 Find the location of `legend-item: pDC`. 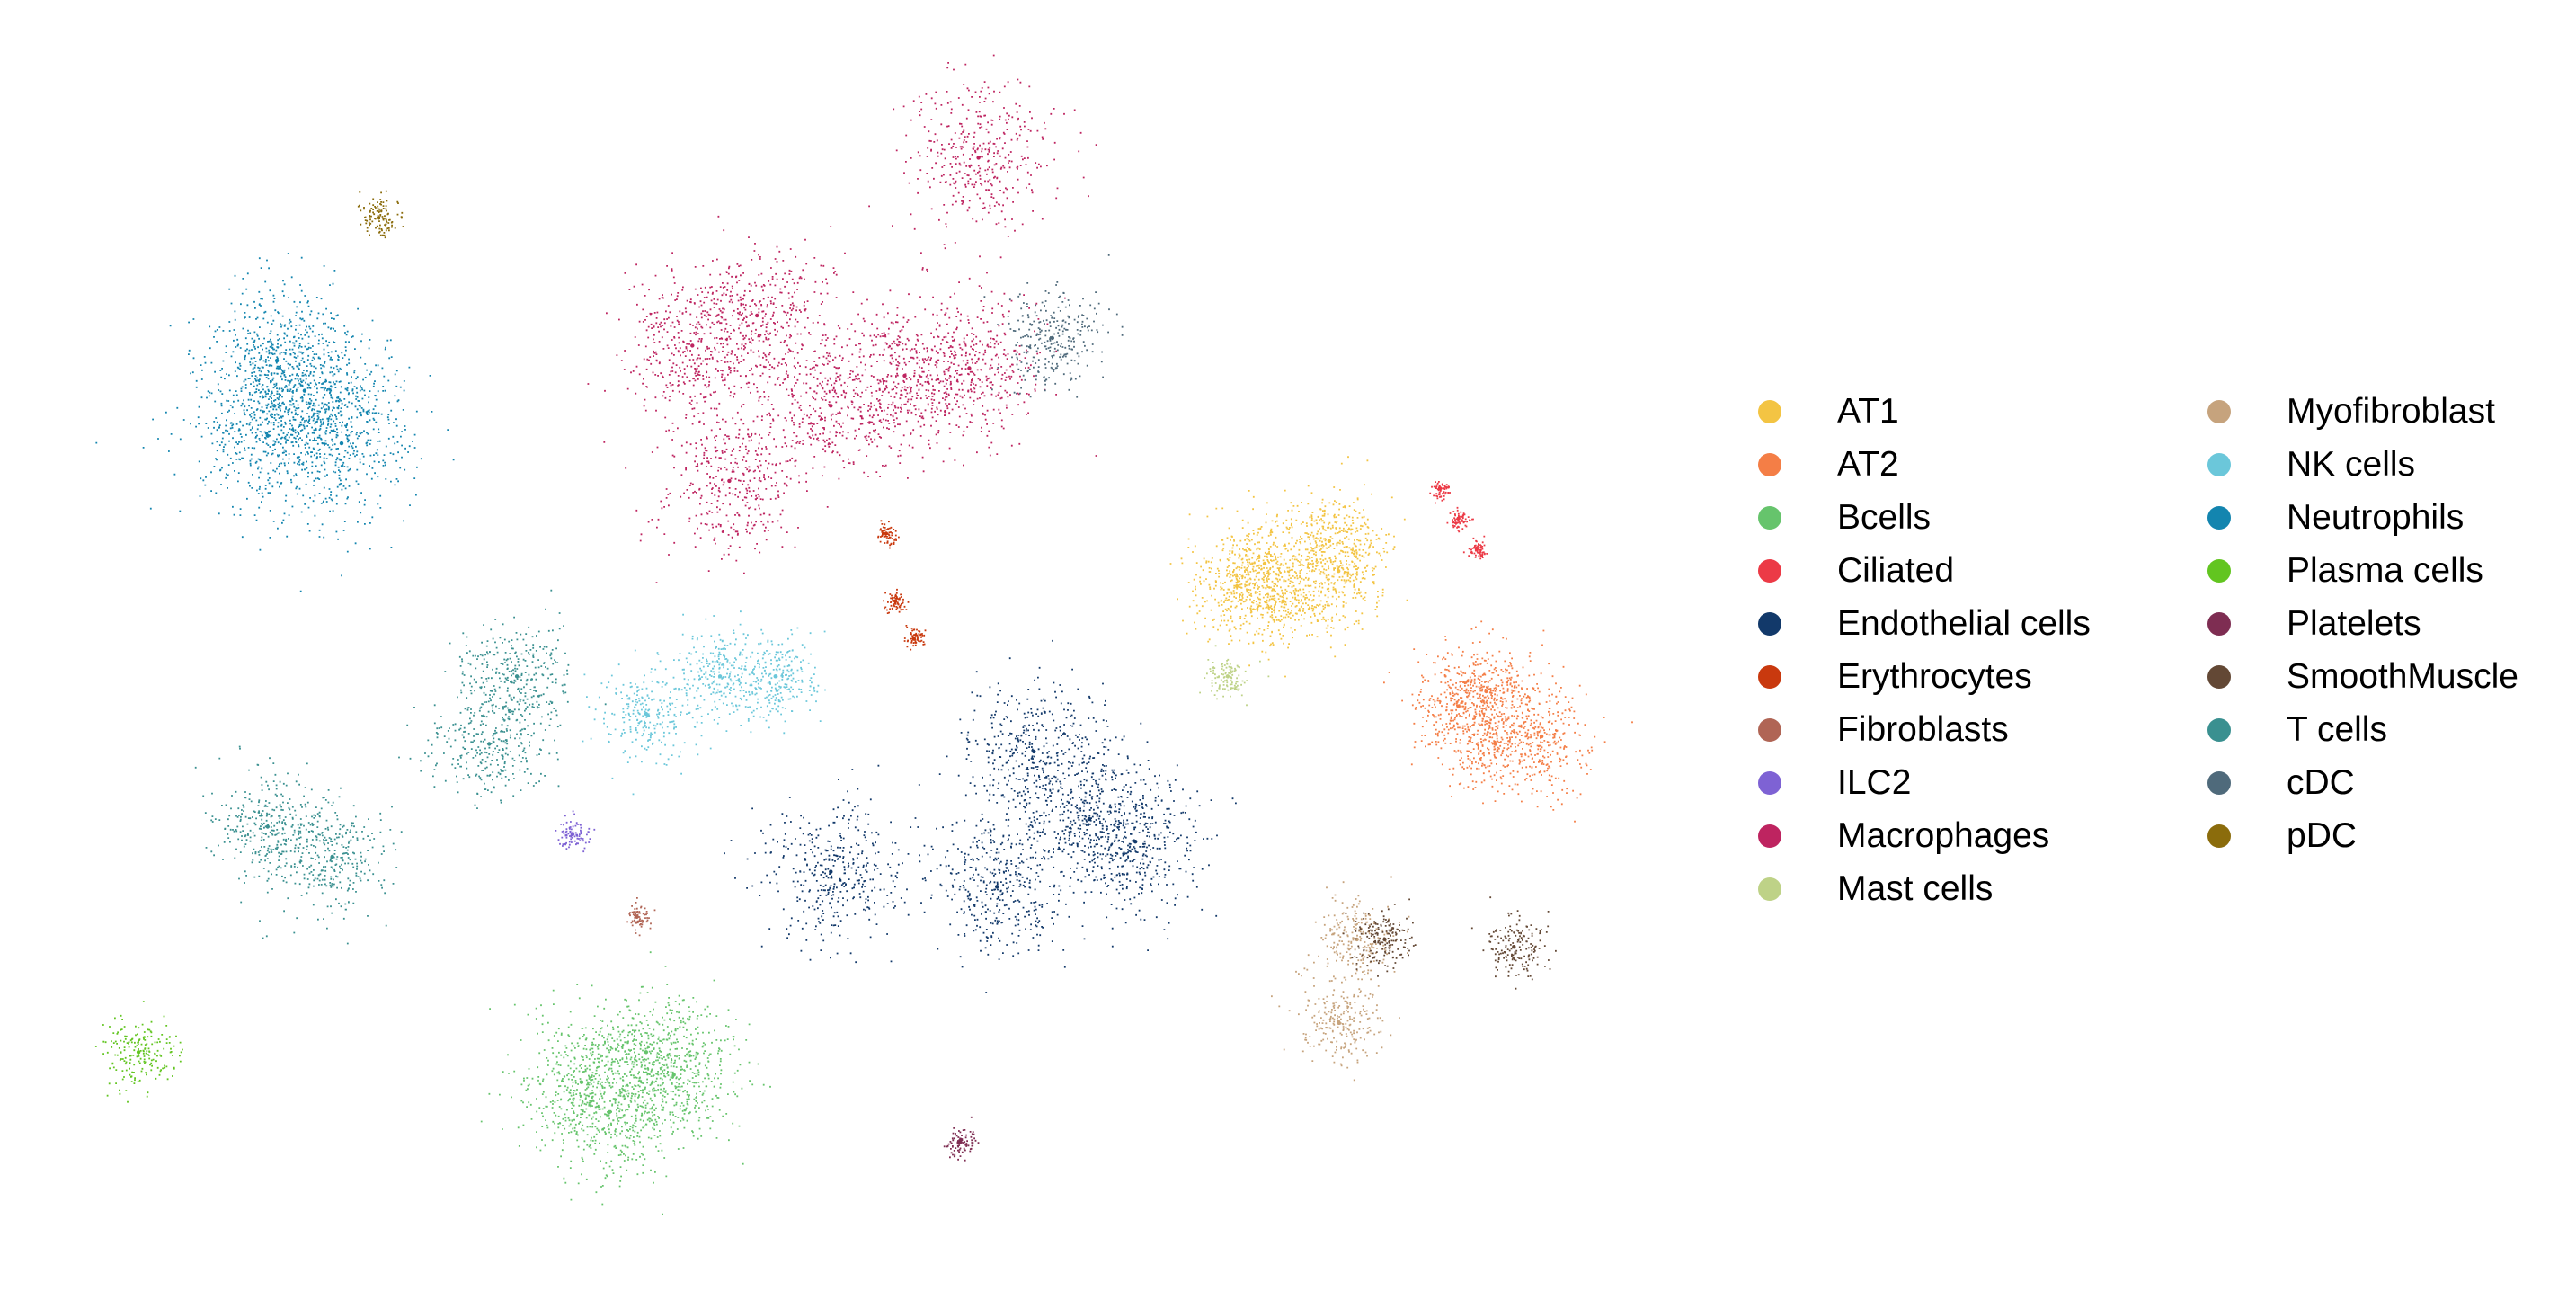

legend-item: pDC is located at coordinates (2382, 835).